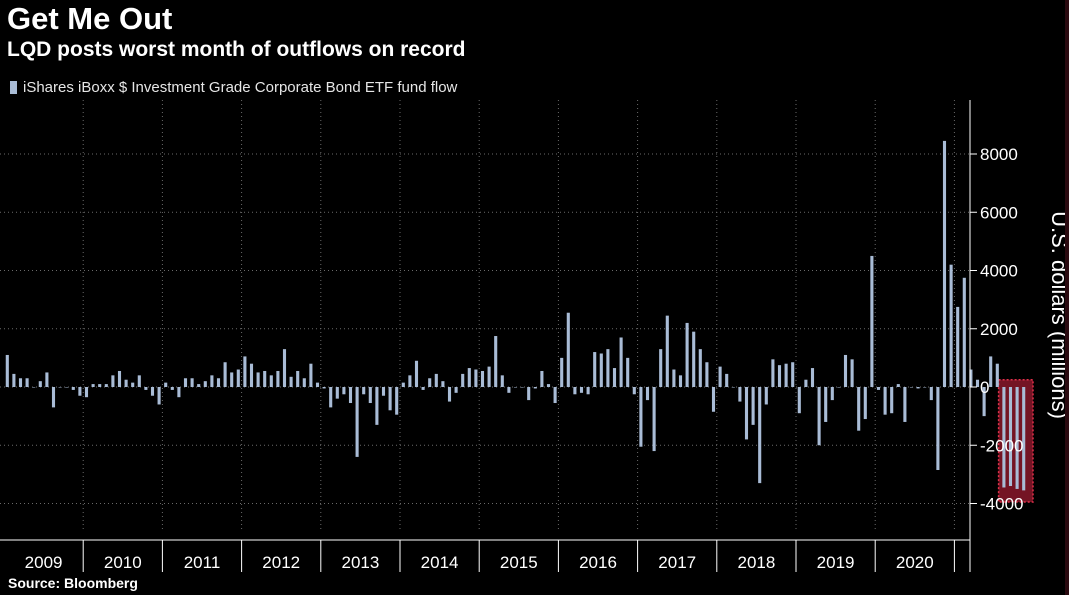 This screenshot has width=1069, height=595. Describe the element at coordinates (836, 562) in the screenshot. I see `x-tick-label: 2019` at that location.